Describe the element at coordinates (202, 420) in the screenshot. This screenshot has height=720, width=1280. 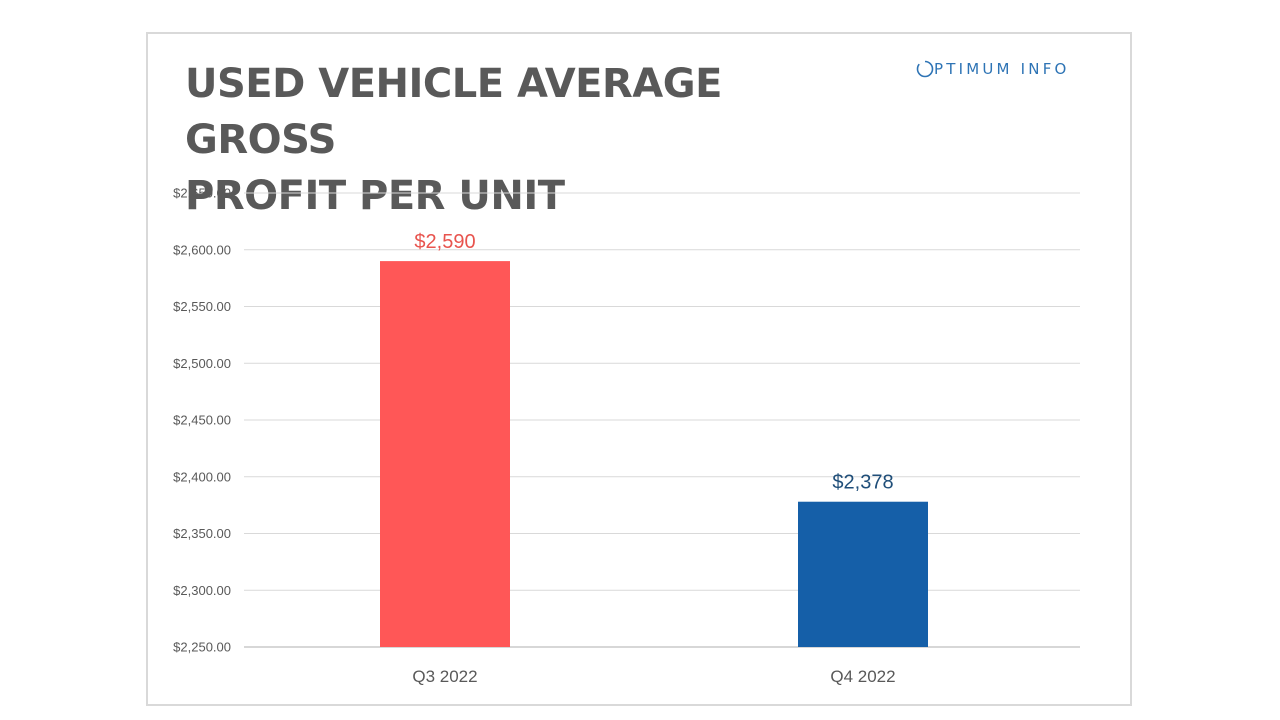
I see `y-tick-label: $2,450.00` at that location.